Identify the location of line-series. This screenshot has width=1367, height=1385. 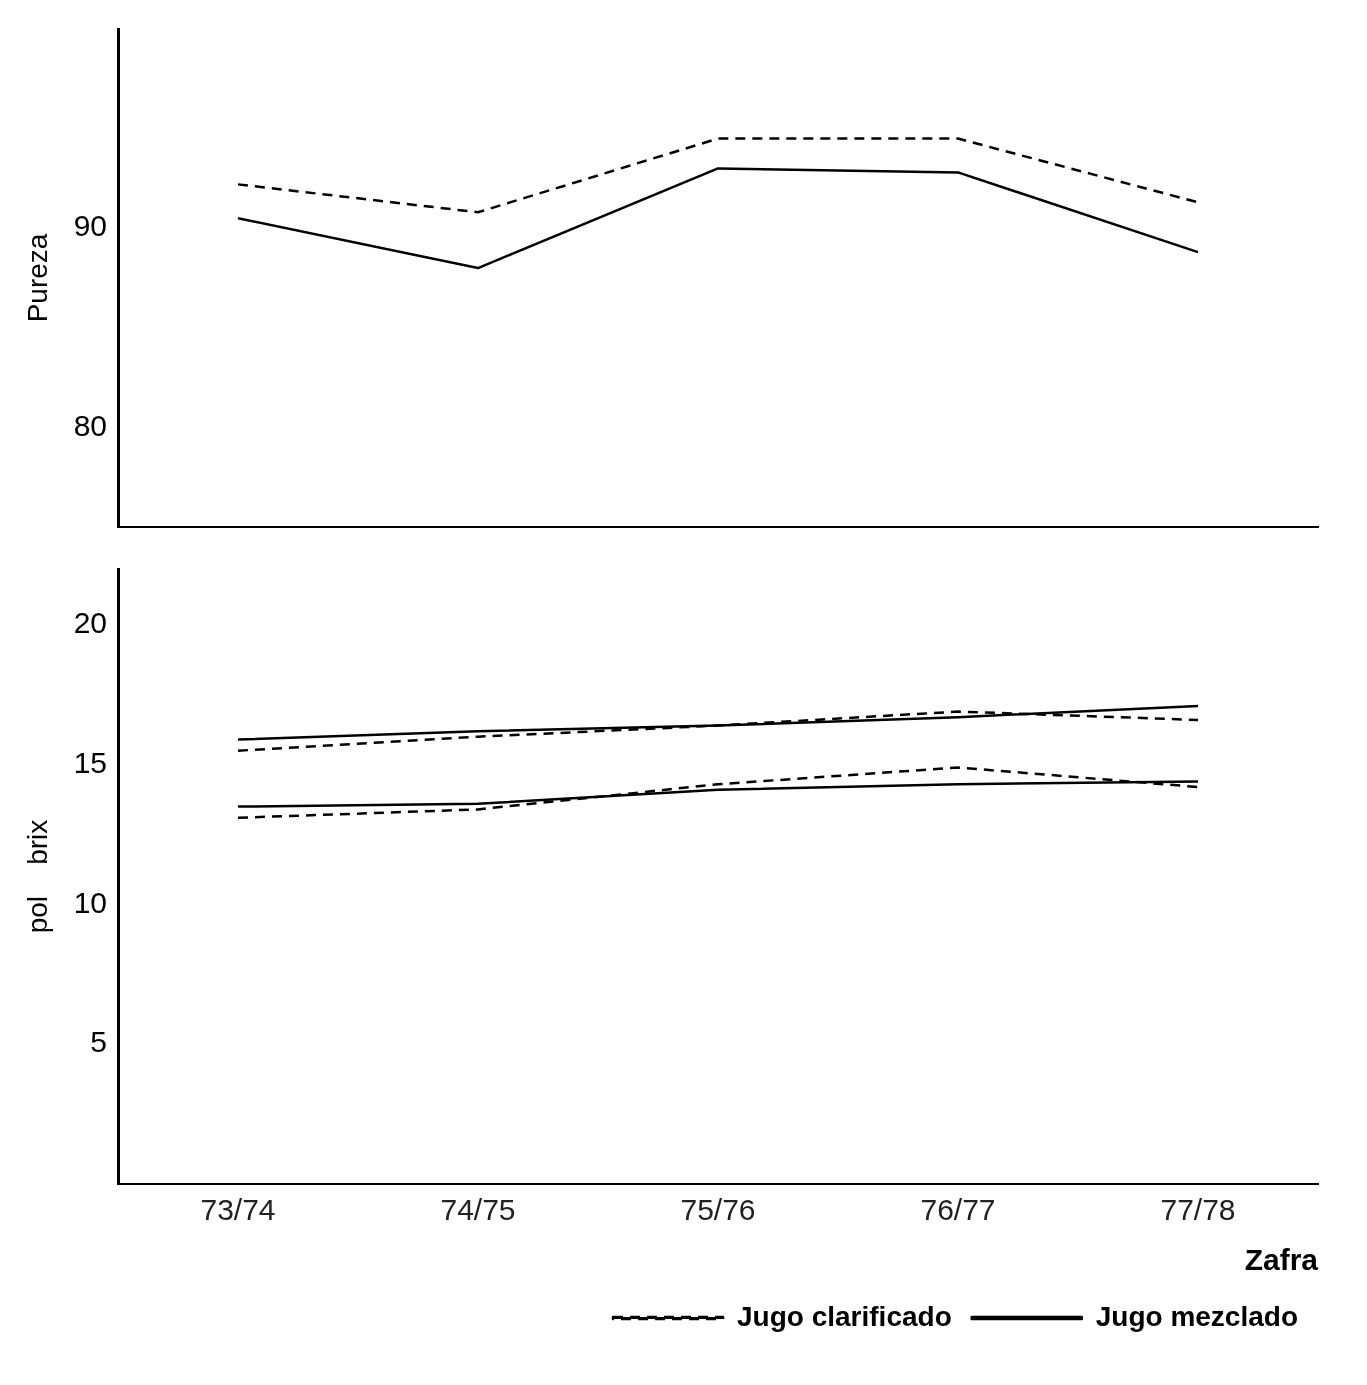
(718, 793).